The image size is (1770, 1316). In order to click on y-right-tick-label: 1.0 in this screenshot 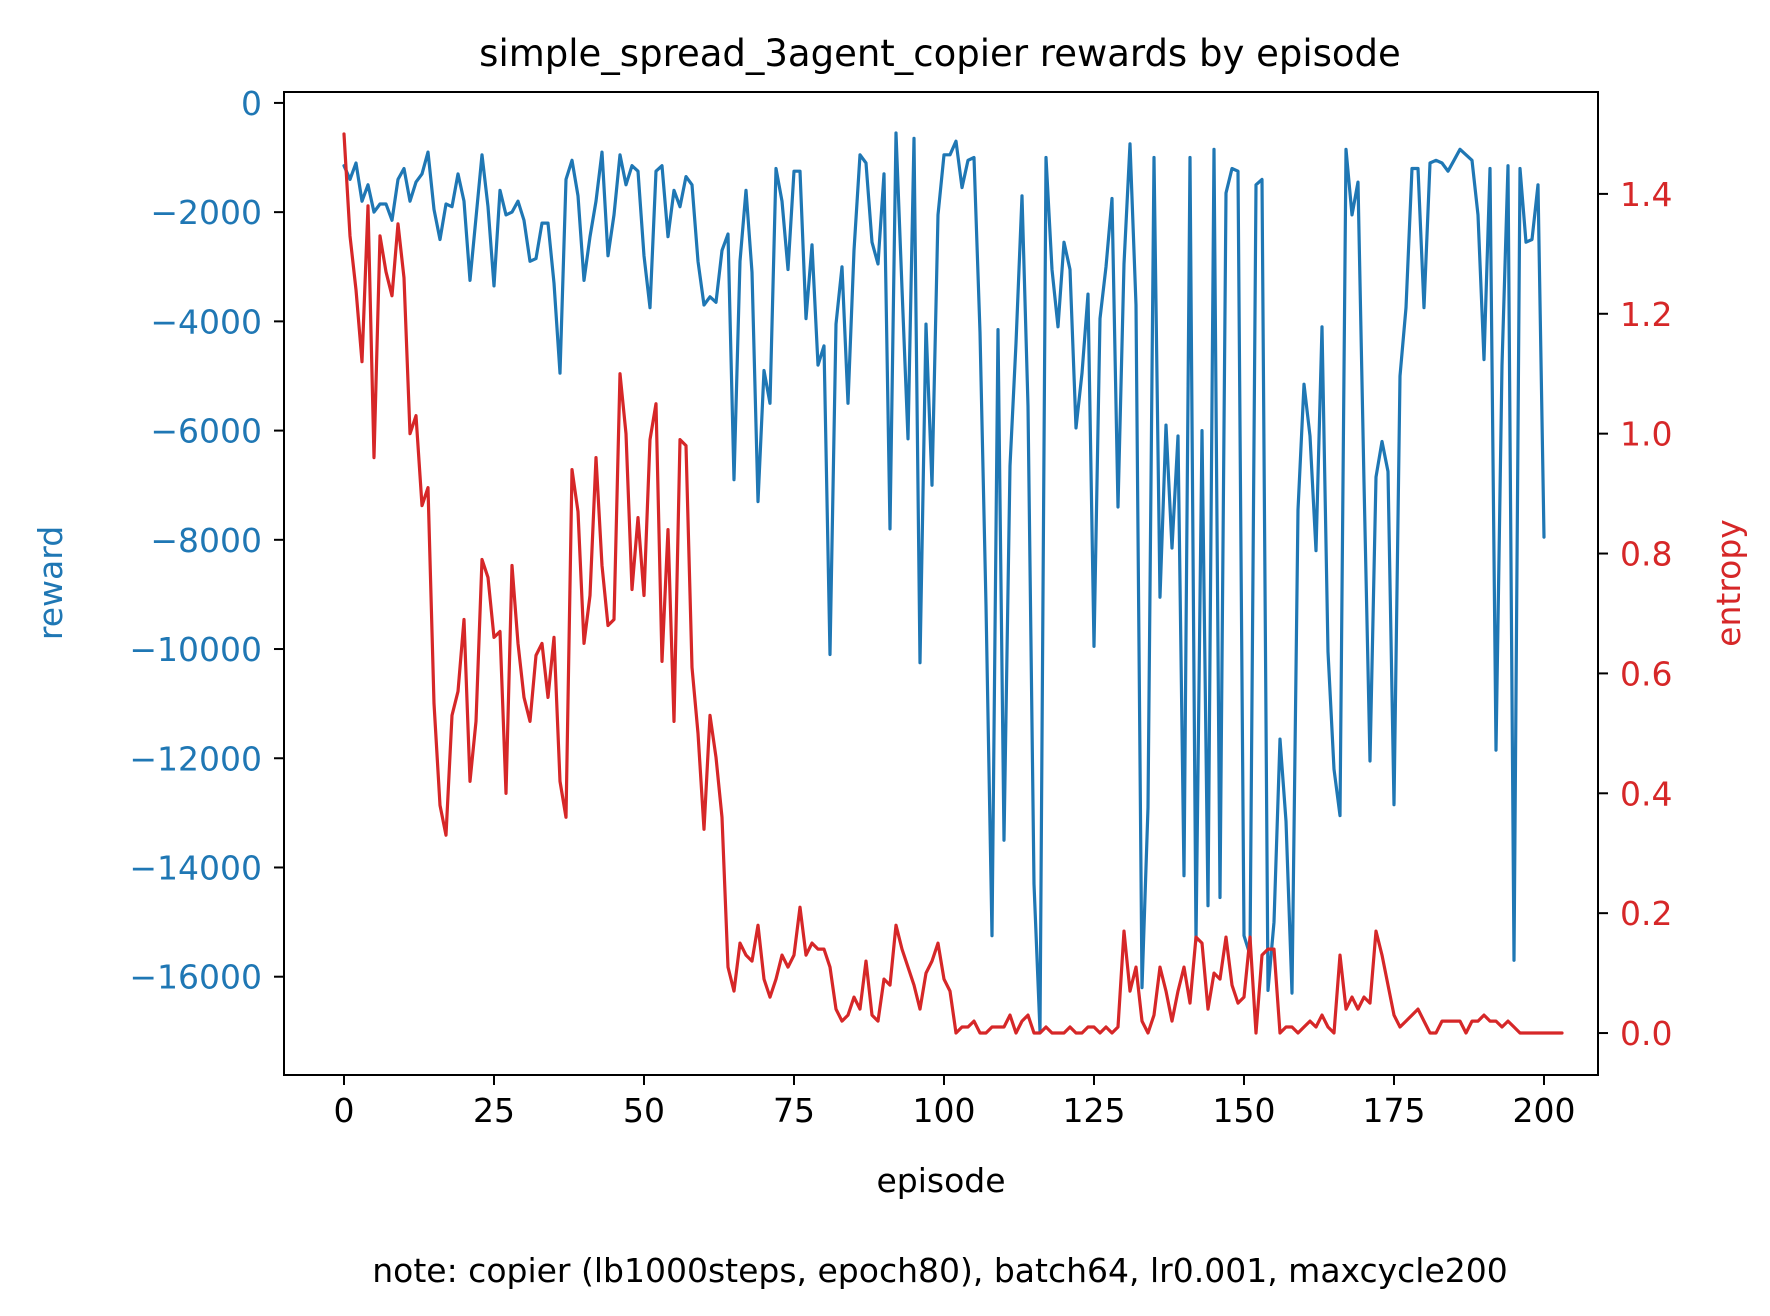, I will do `click(1646, 434)`.